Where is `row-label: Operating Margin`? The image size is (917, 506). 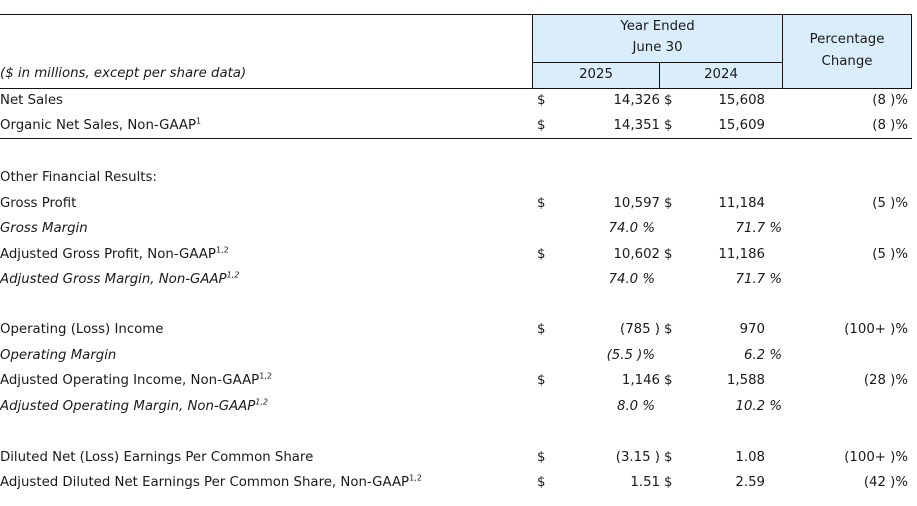 row-label: Operating Margin is located at coordinates (58, 355).